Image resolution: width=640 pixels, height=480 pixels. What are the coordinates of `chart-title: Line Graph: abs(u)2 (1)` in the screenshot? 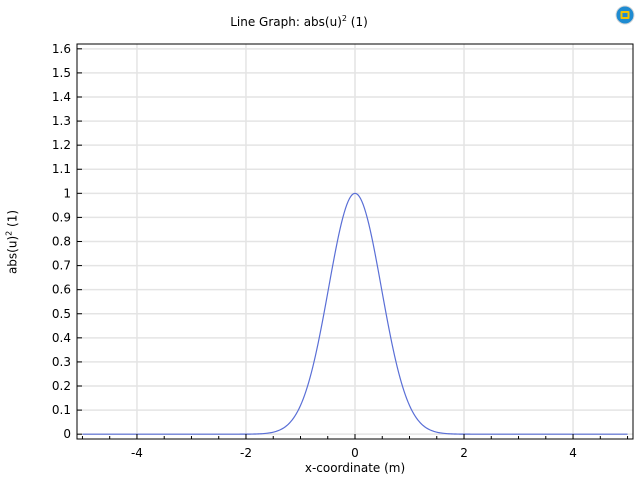 It's located at (299, 21).